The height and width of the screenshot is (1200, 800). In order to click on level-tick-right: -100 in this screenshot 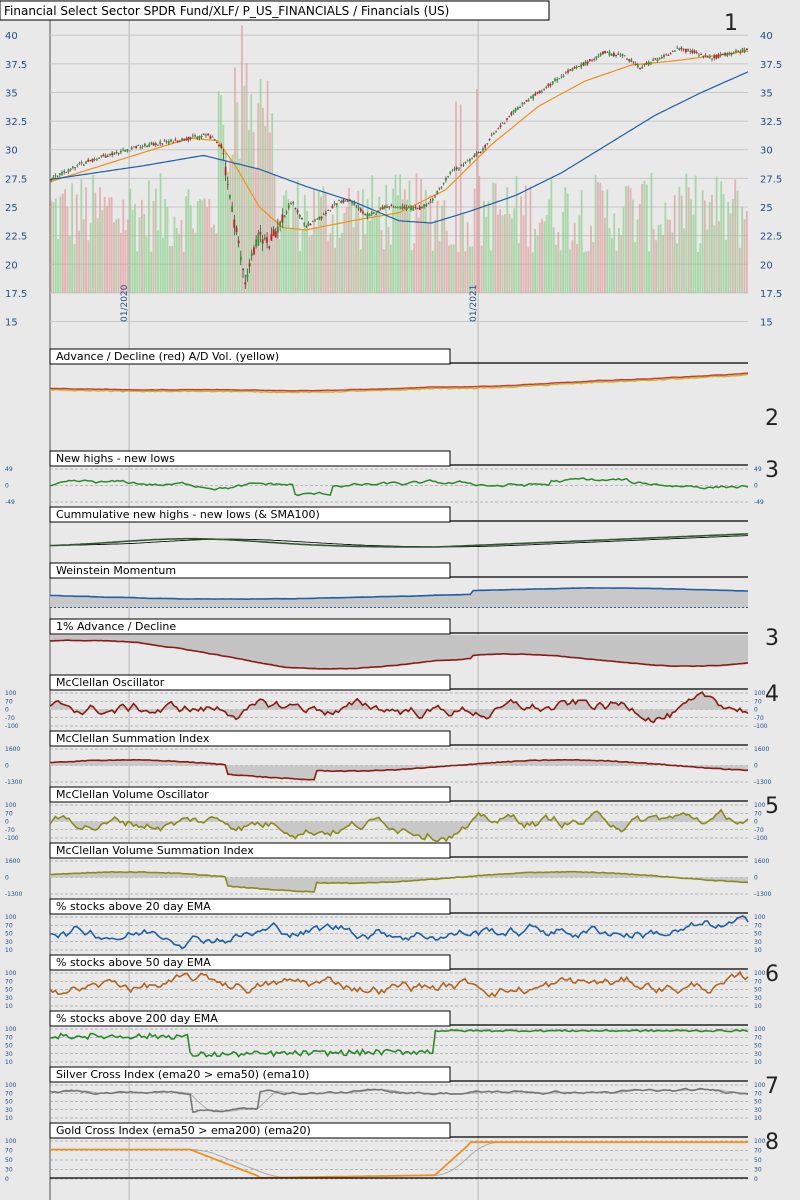, I will do `click(761, 726)`.